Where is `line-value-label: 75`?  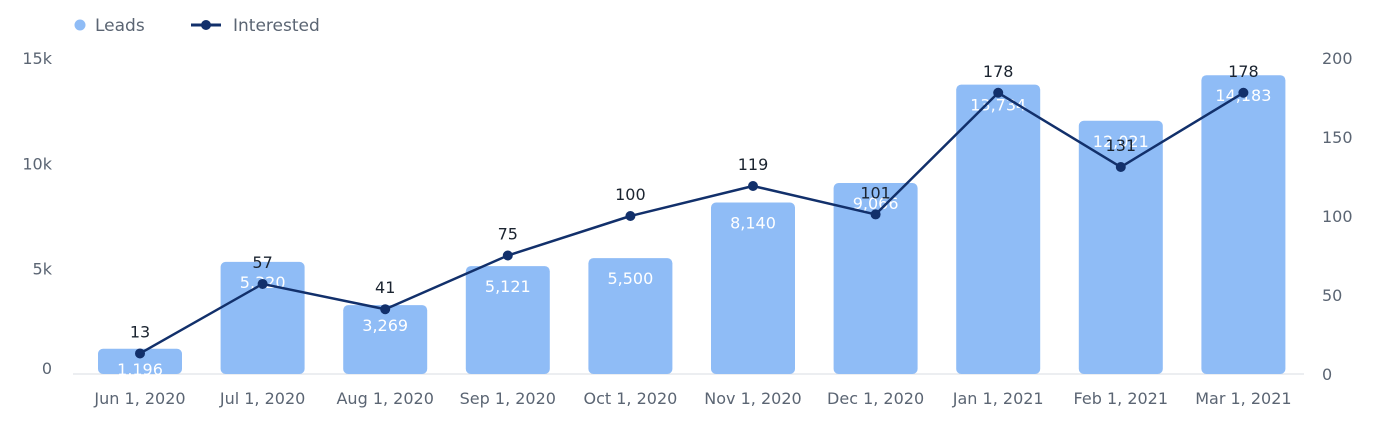 line-value-label: 75 is located at coordinates (508, 234).